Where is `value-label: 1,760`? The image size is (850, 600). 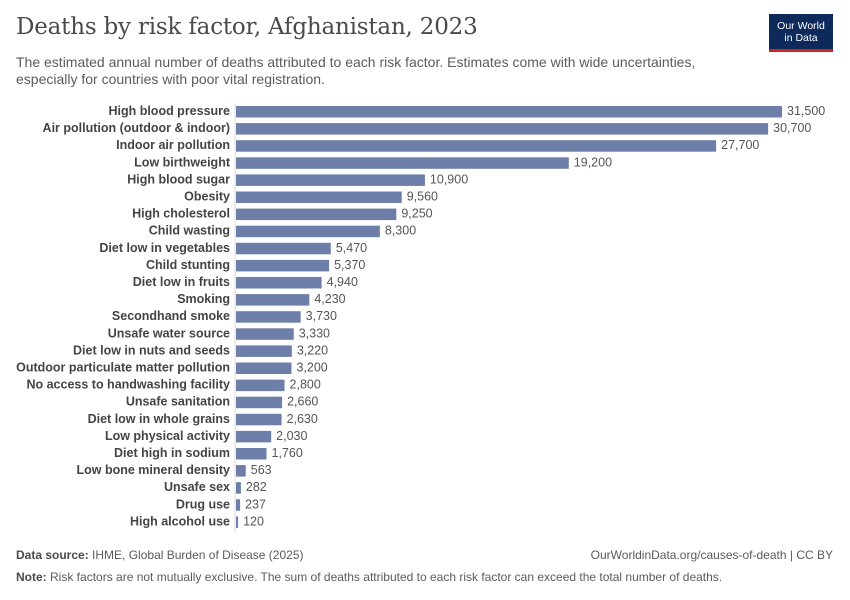
value-label: 1,760 is located at coordinates (287, 453).